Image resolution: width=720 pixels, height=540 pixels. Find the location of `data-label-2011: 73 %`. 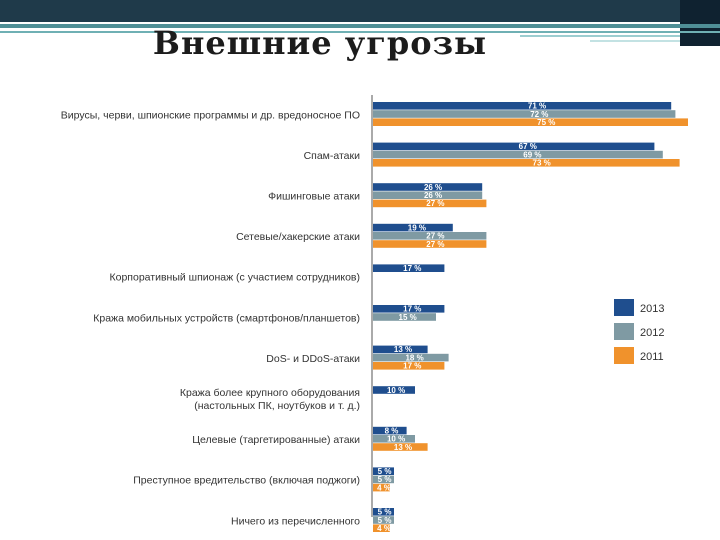

data-label-2011: 73 % is located at coordinates (542, 163).